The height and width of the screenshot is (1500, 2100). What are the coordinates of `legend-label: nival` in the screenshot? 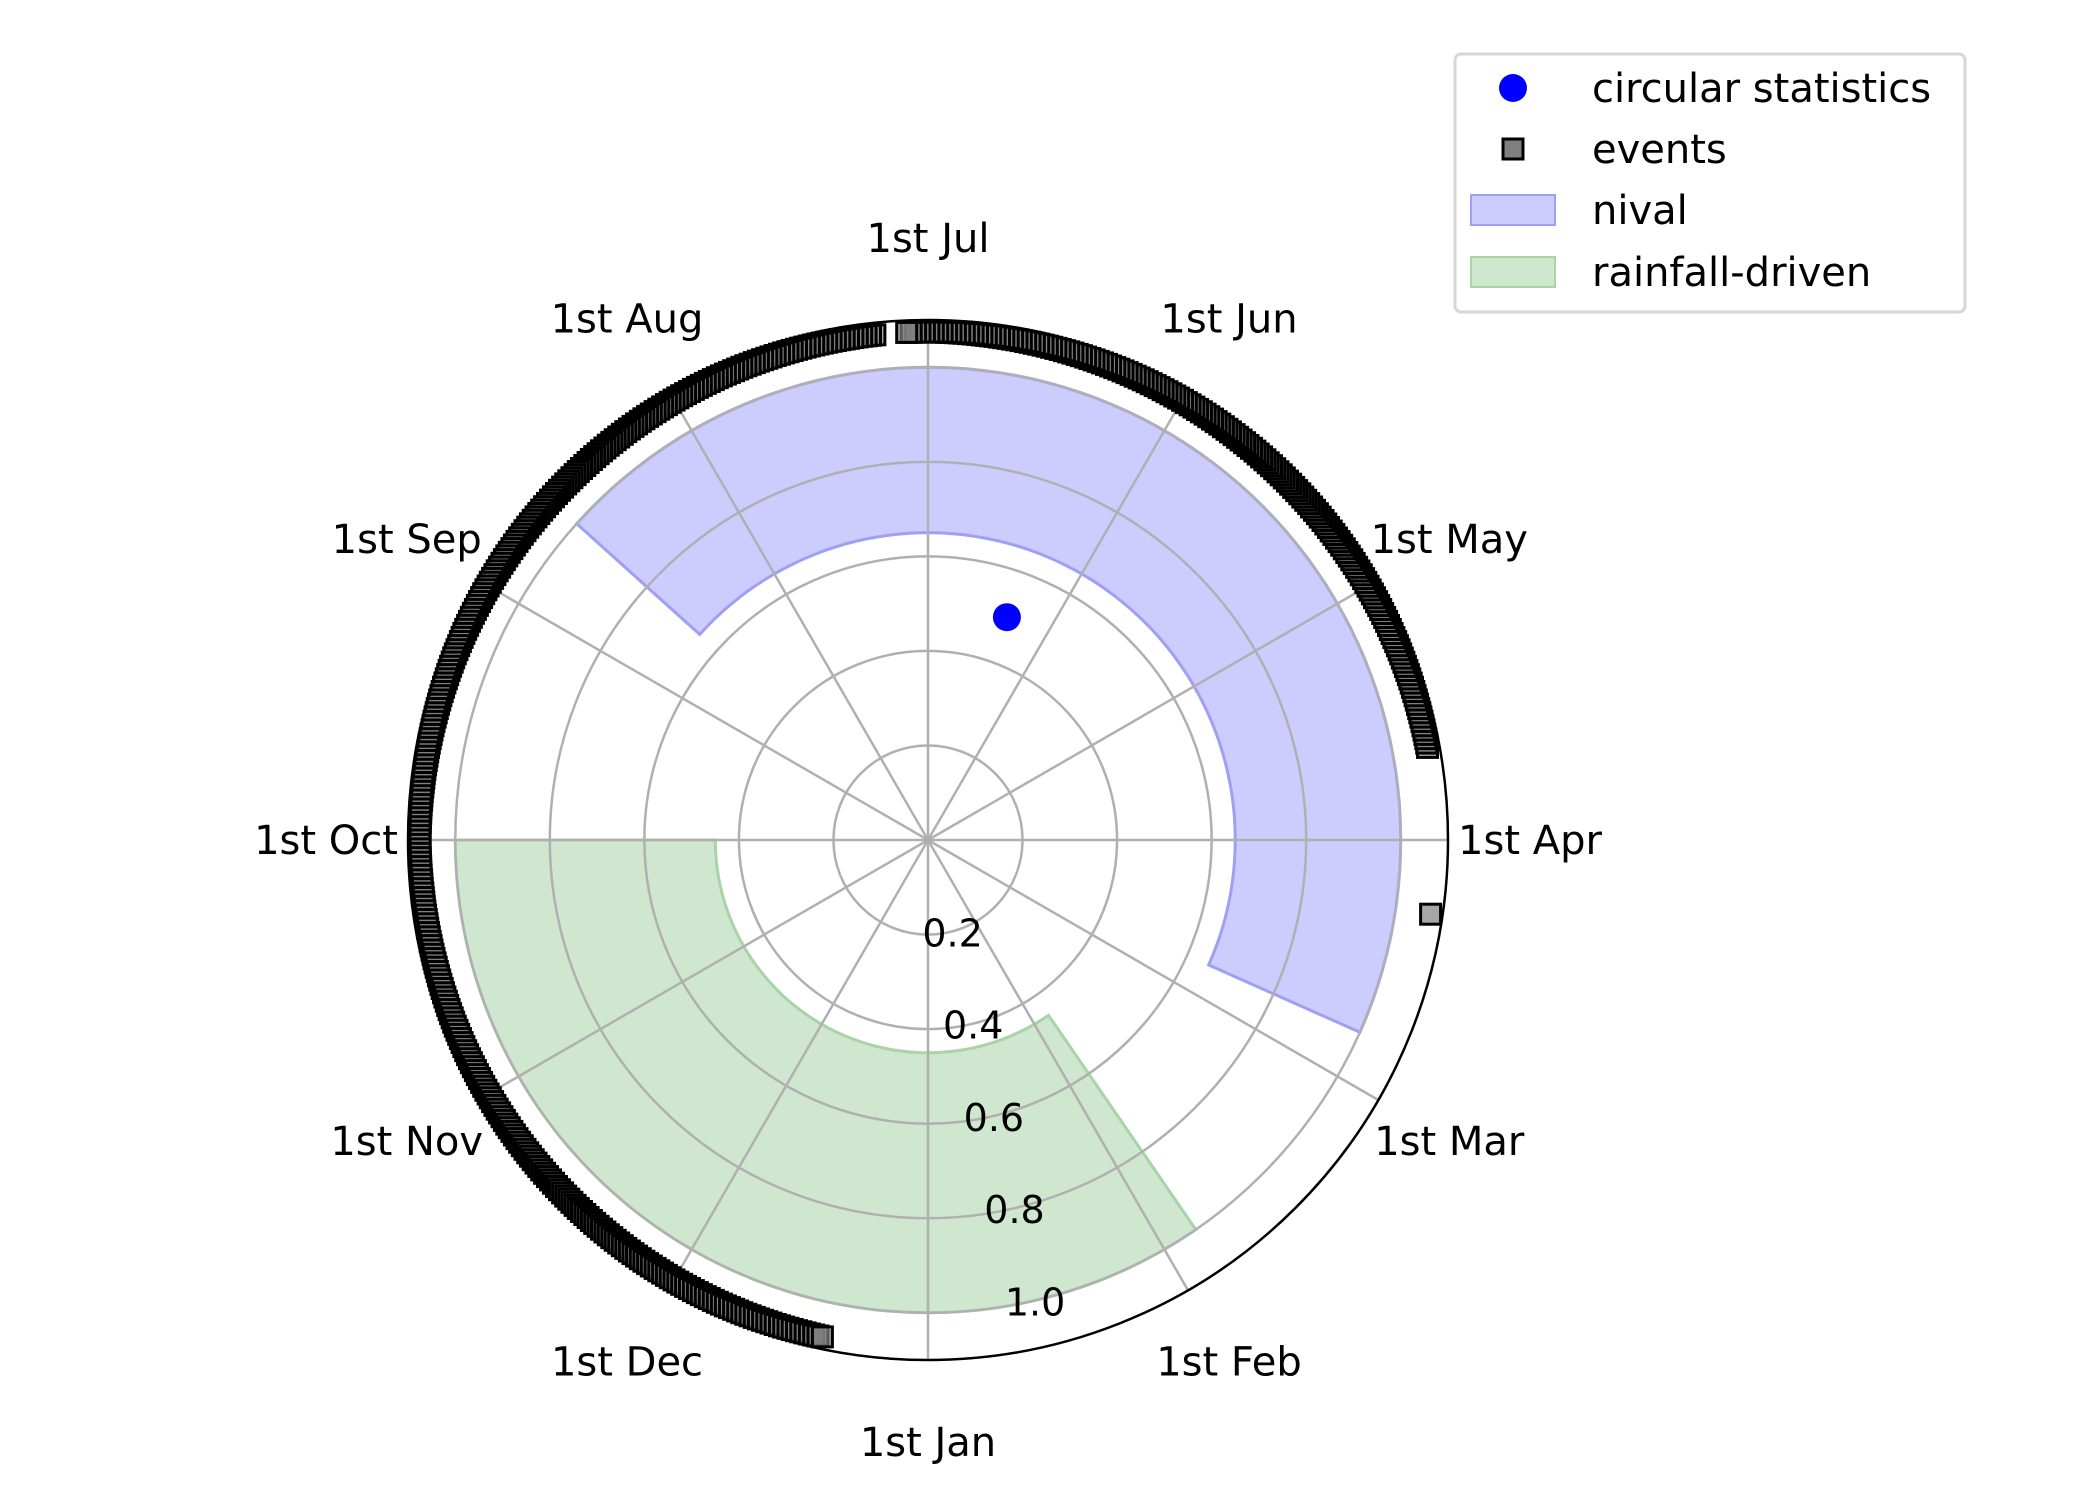 It's located at (1640, 211).